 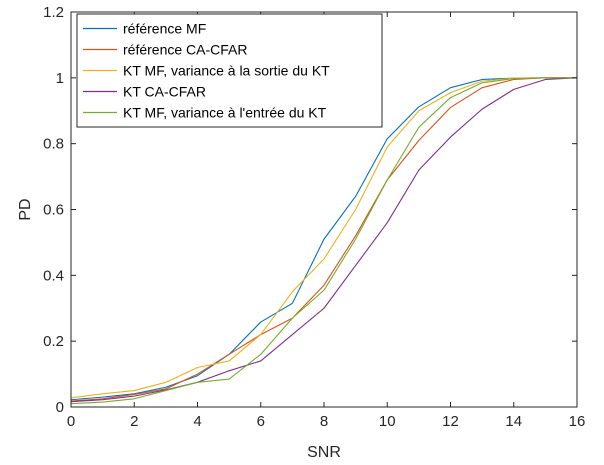 What do you see at coordinates (164, 29) in the screenshot?
I see `legend-label-1: référence MF` at bounding box center [164, 29].